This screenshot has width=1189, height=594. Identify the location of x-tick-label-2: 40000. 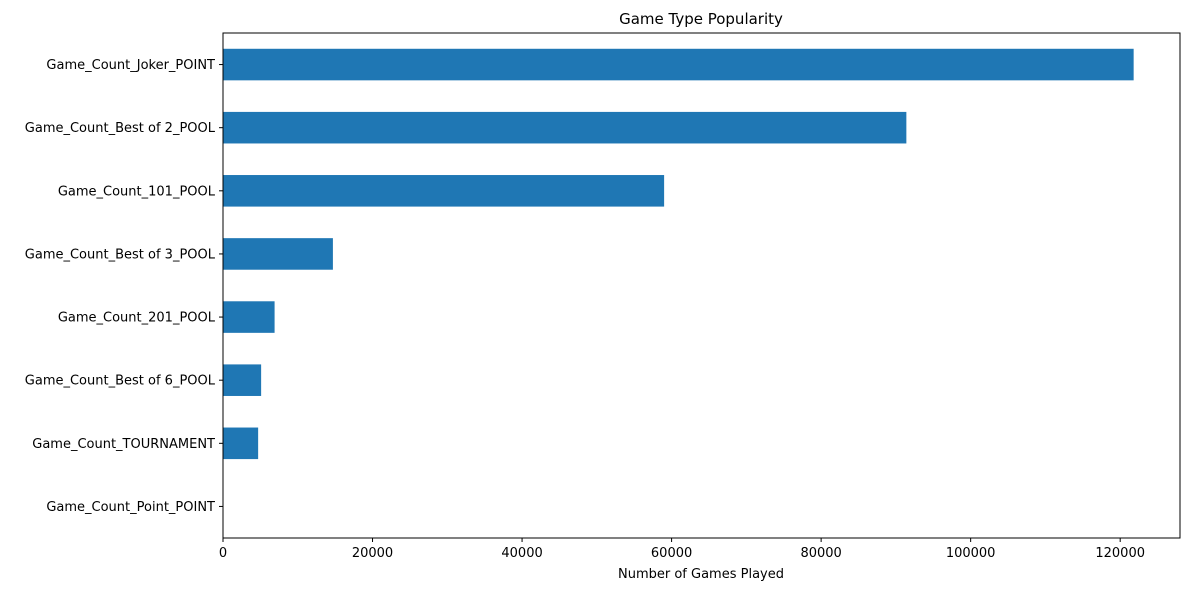
(521, 553).